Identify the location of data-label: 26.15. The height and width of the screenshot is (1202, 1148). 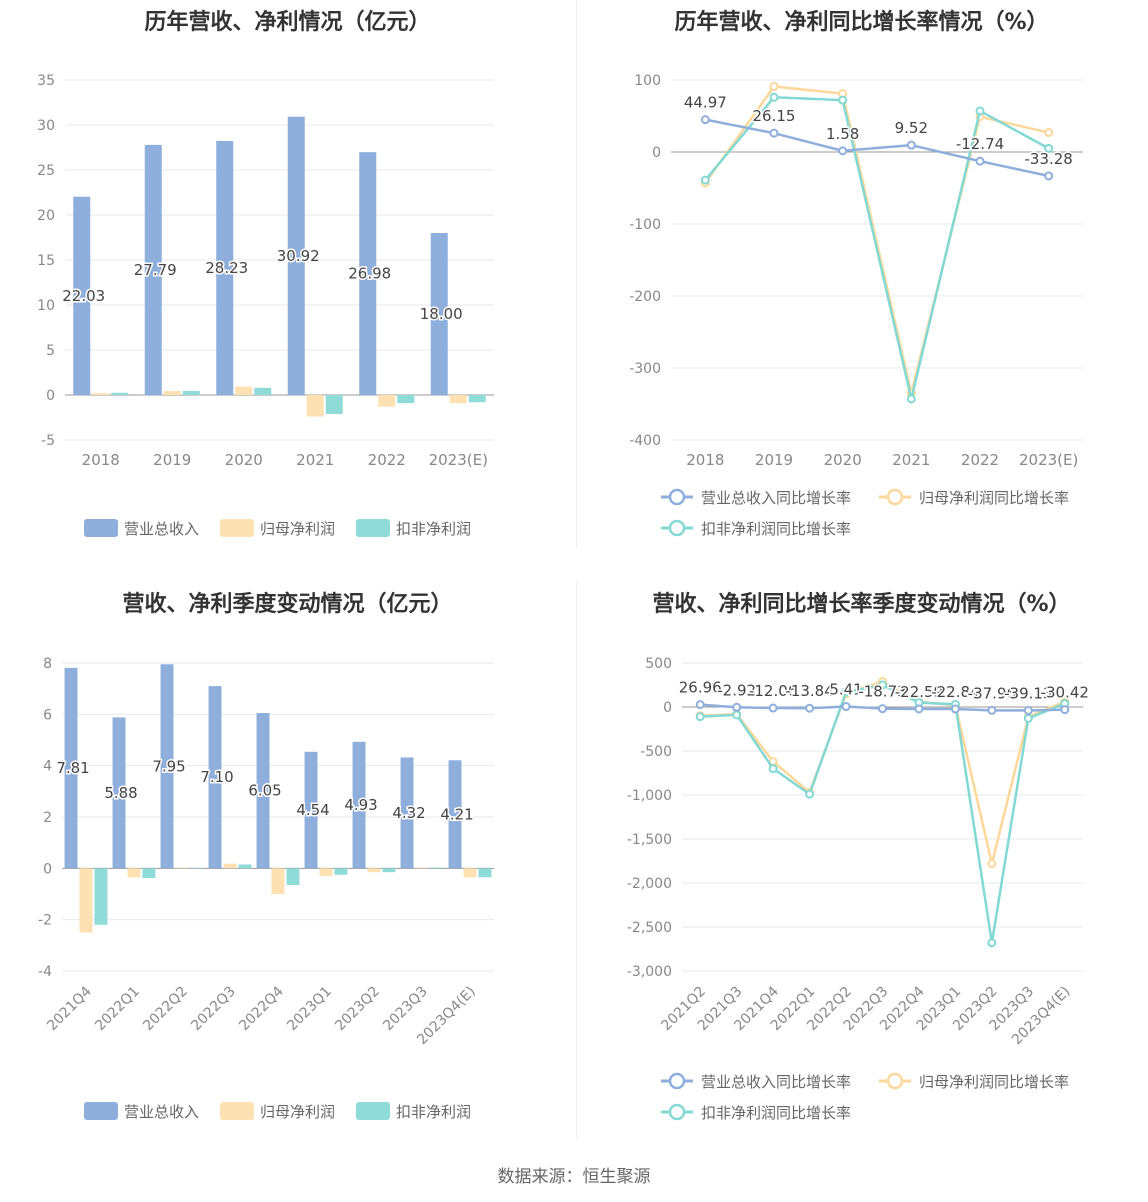
(774, 116).